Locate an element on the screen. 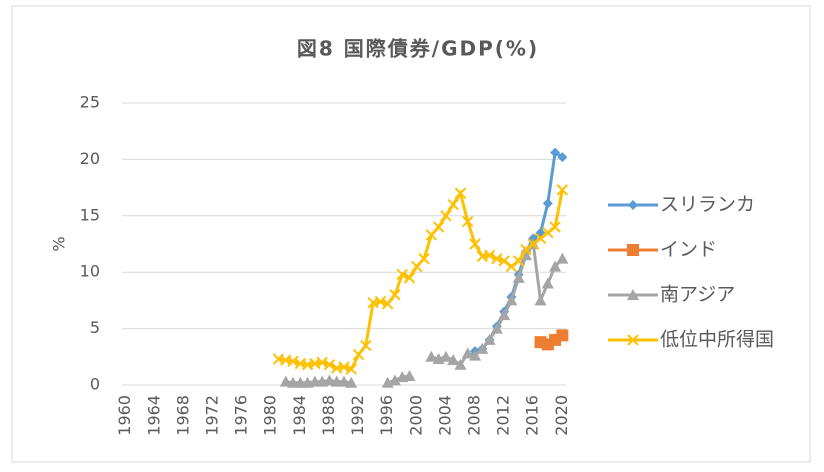  y-tick-label: 5 is located at coordinates (95, 327).